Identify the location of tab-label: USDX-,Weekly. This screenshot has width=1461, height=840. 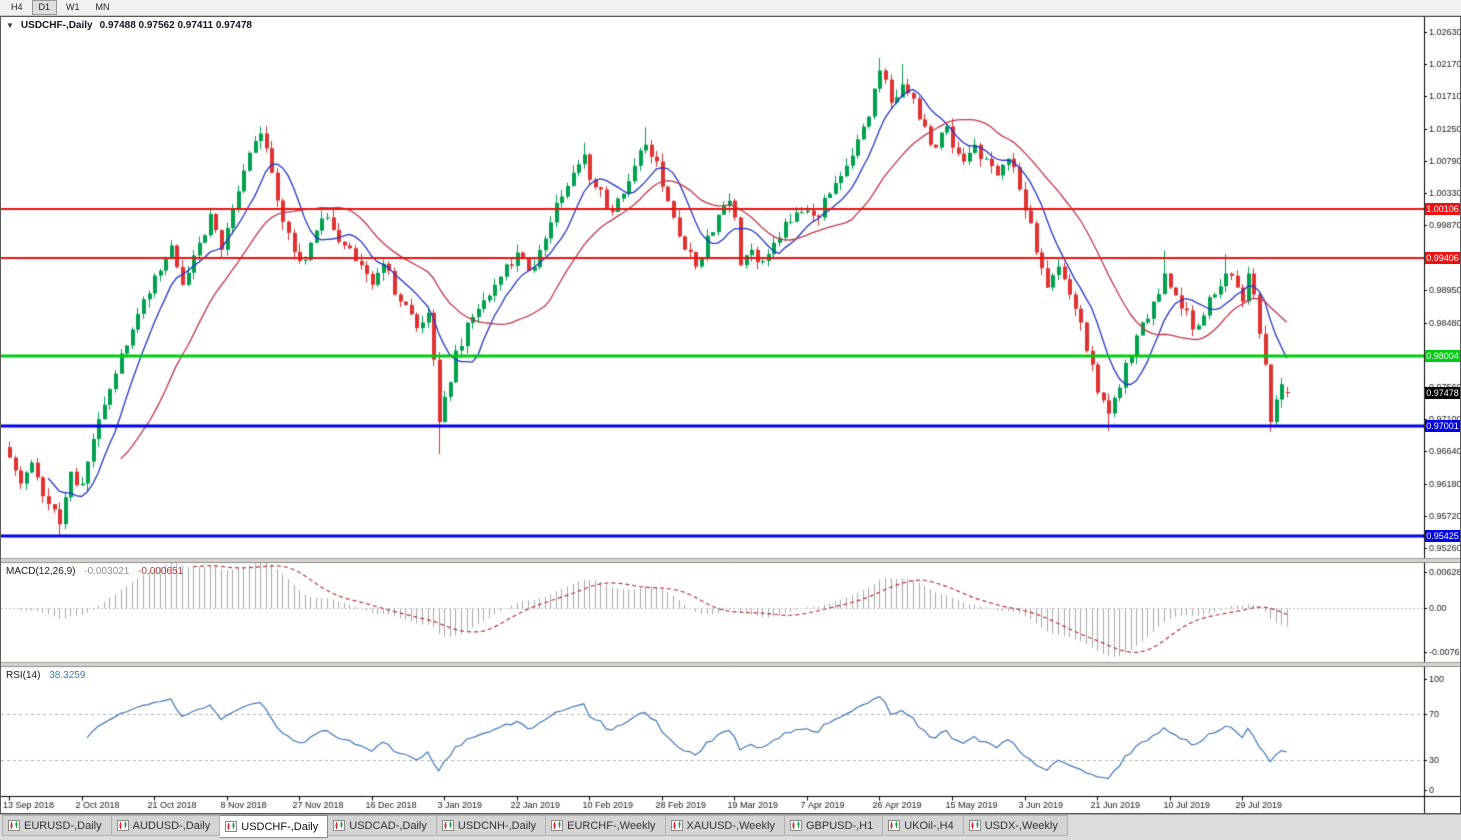
(1021, 825).